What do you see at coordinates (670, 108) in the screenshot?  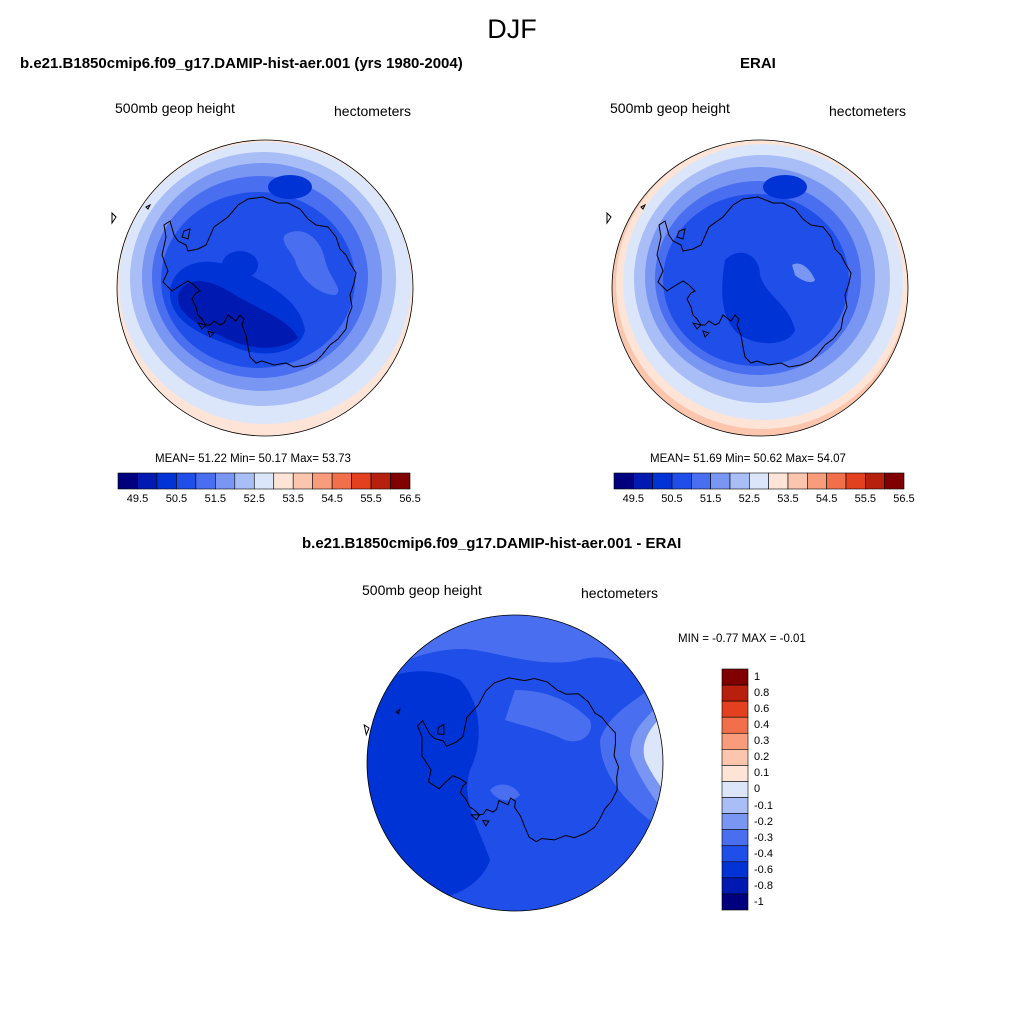 I see `panel-2-variable: 500mb geop height` at bounding box center [670, 108].